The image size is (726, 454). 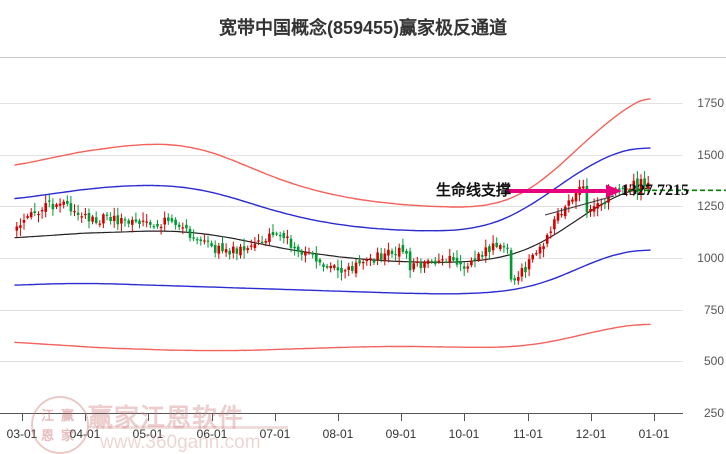 I want to click on x-axis-tick-label: 03-01, so click(x=22, y=434).